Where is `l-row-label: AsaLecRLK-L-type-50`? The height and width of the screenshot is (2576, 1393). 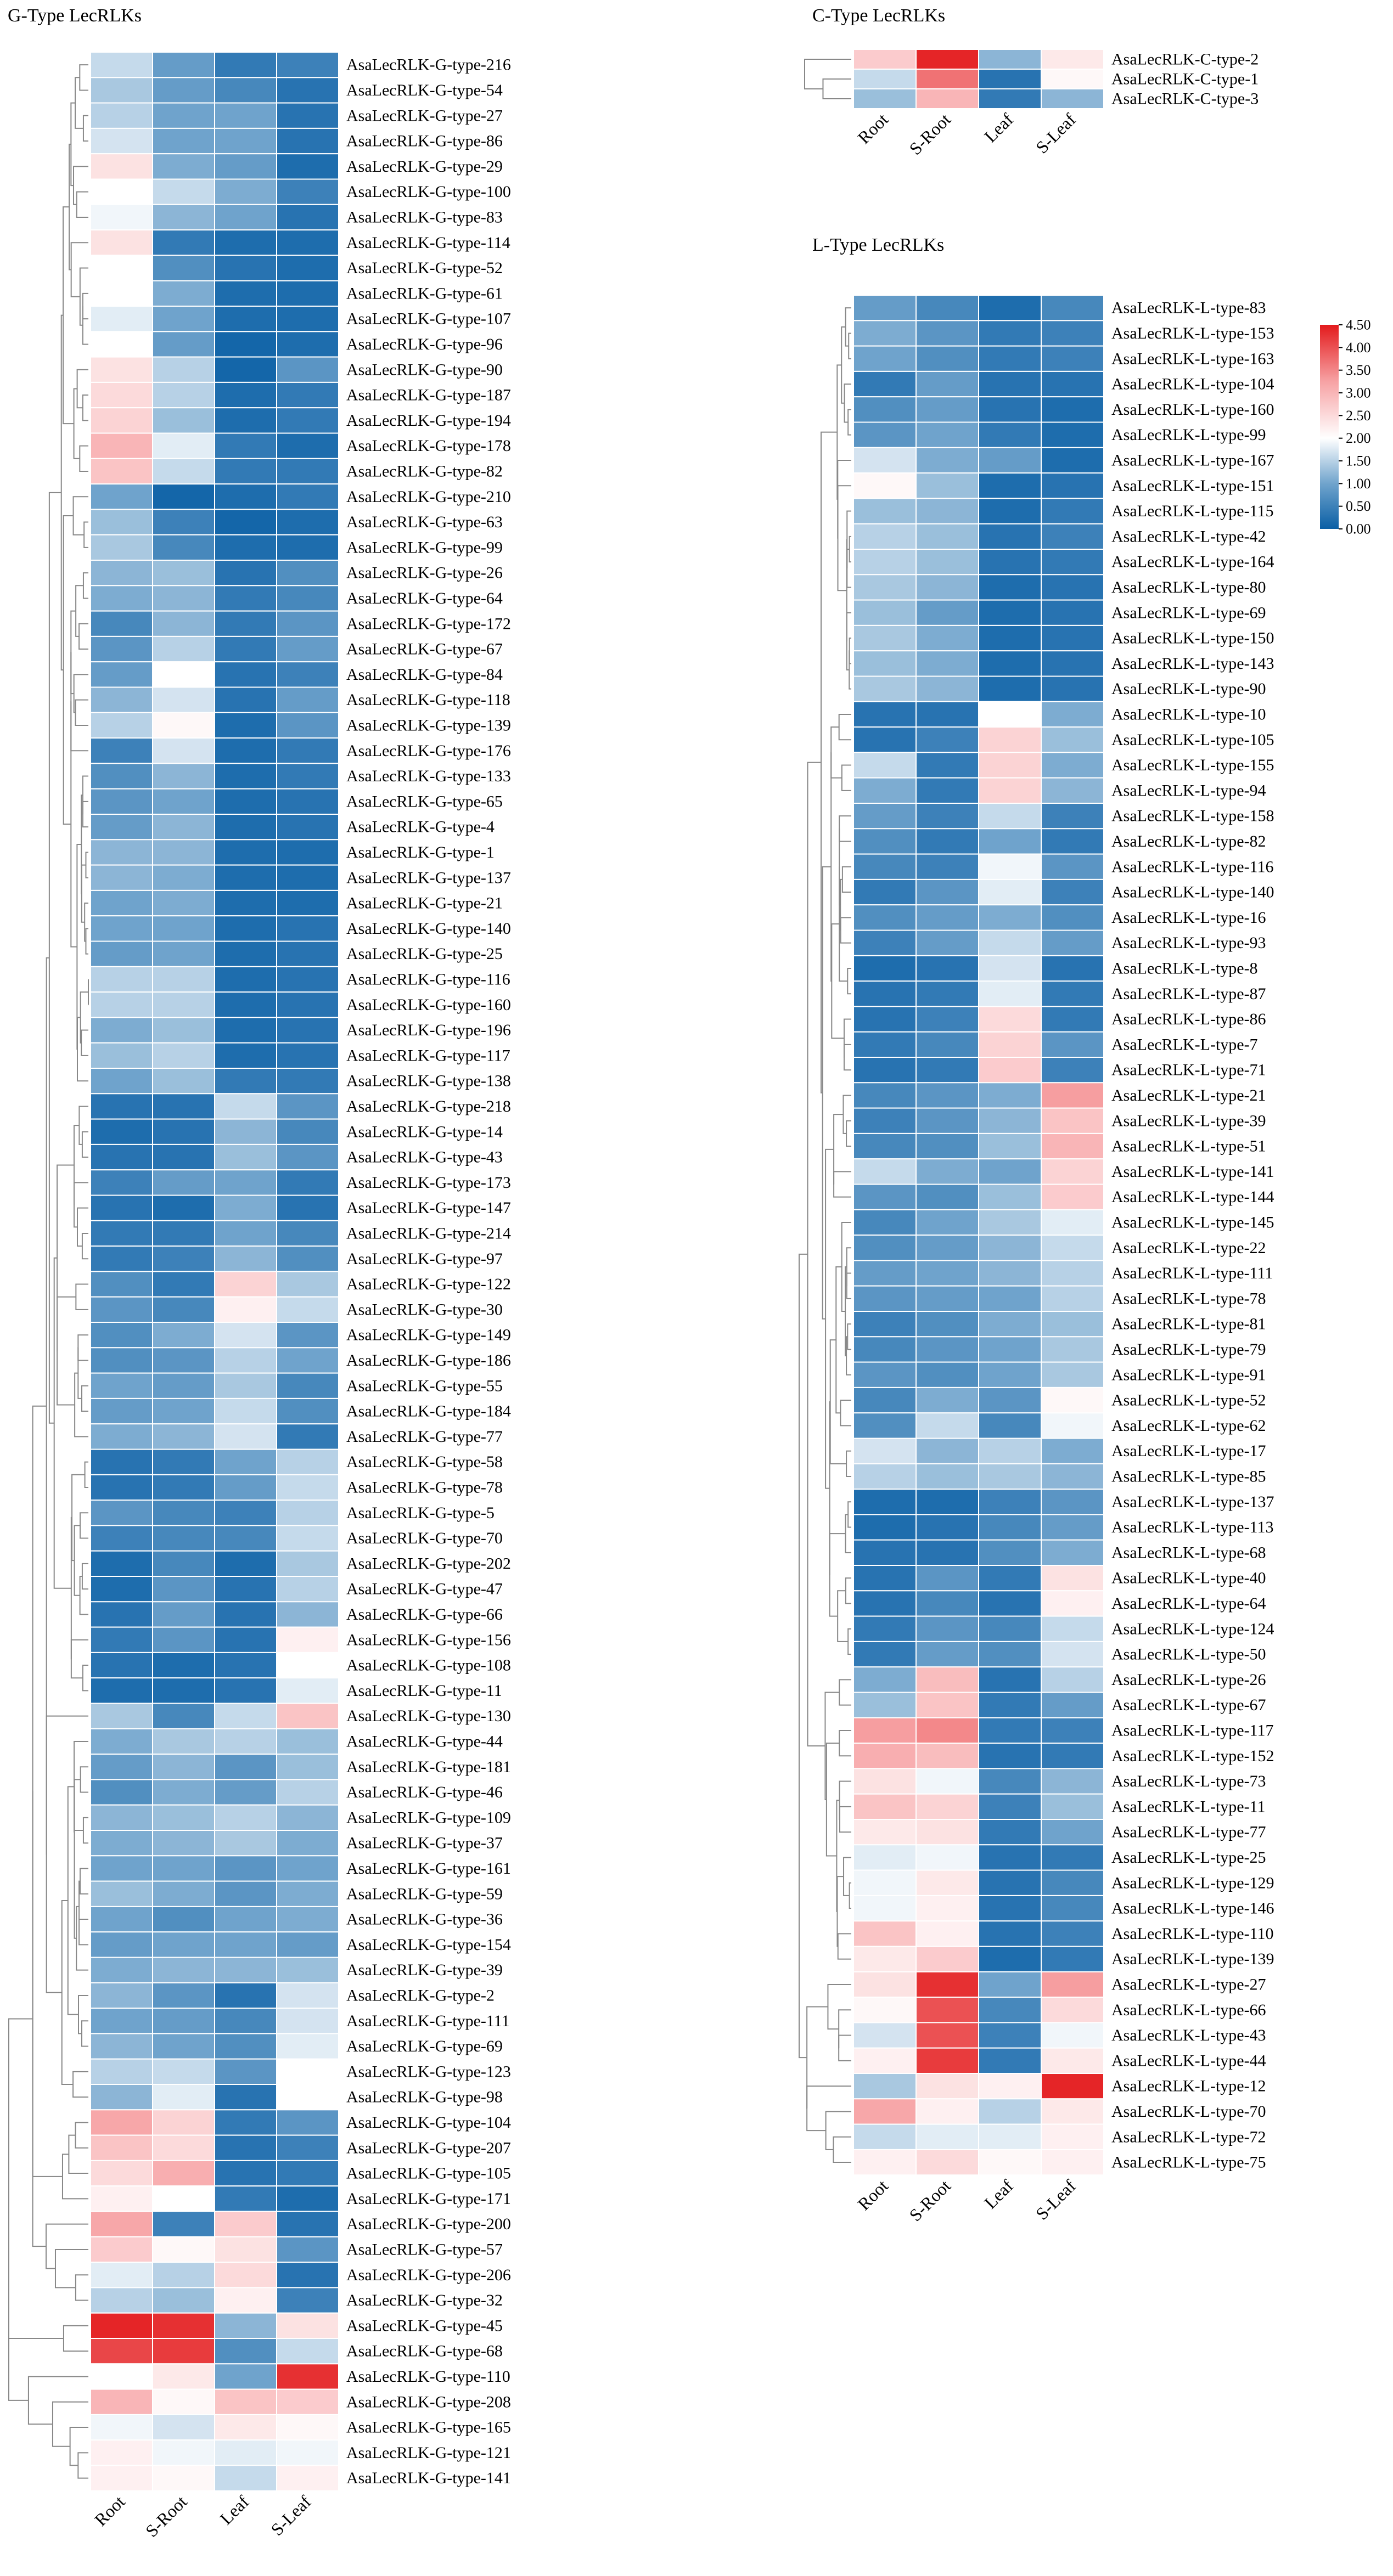
l-row-label: AsaLecRLK-L-type-50 is located at coordinates (1188, 1655).